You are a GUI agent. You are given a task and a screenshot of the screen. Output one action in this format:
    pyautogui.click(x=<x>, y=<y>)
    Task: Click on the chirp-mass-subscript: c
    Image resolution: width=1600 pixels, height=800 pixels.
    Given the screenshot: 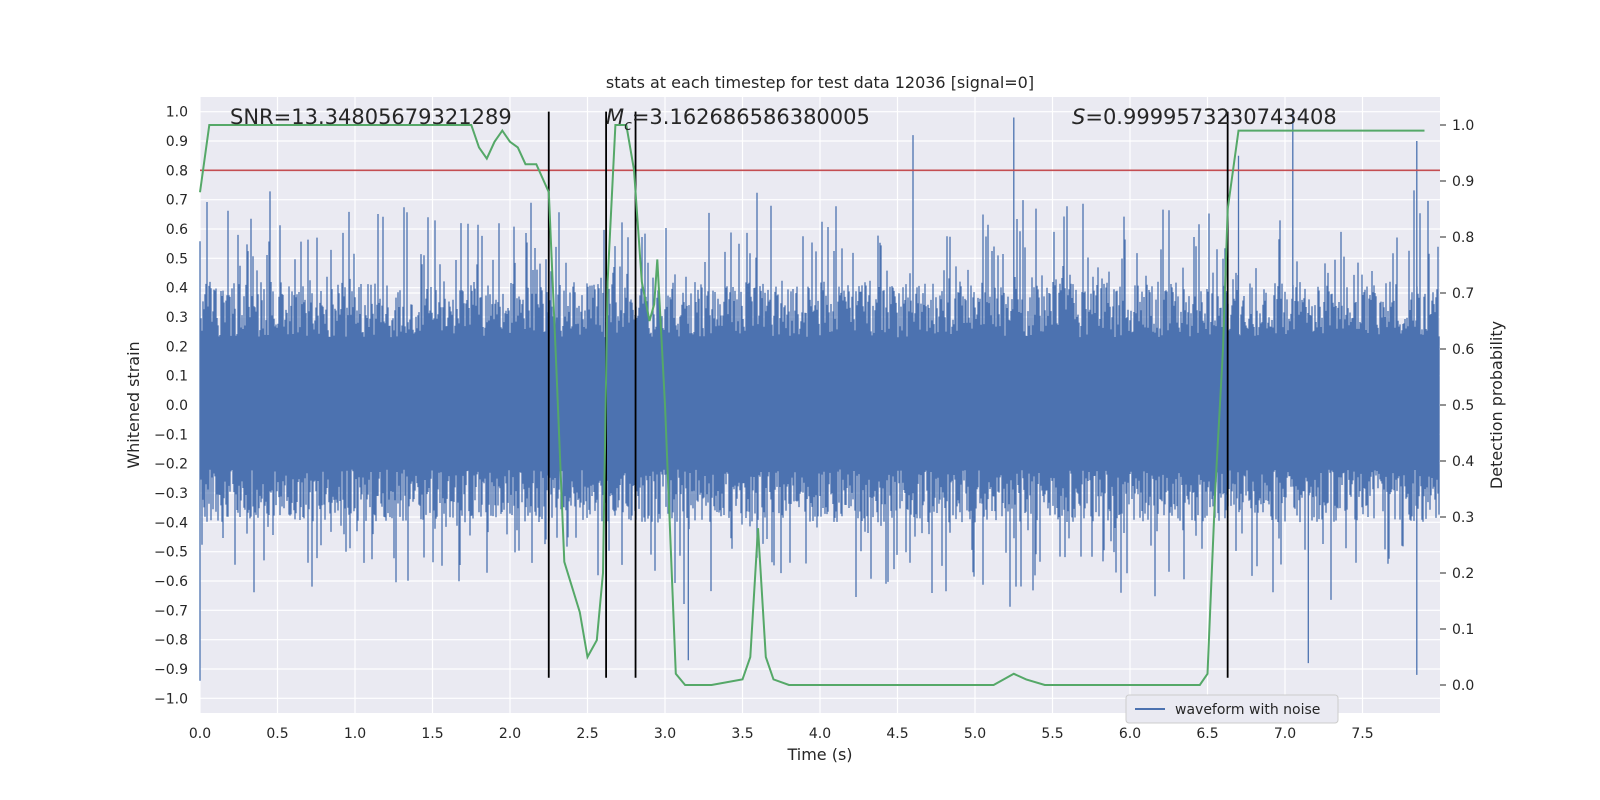 What is the action you would take?
    pyautogui.click(x=628, y=126)
    